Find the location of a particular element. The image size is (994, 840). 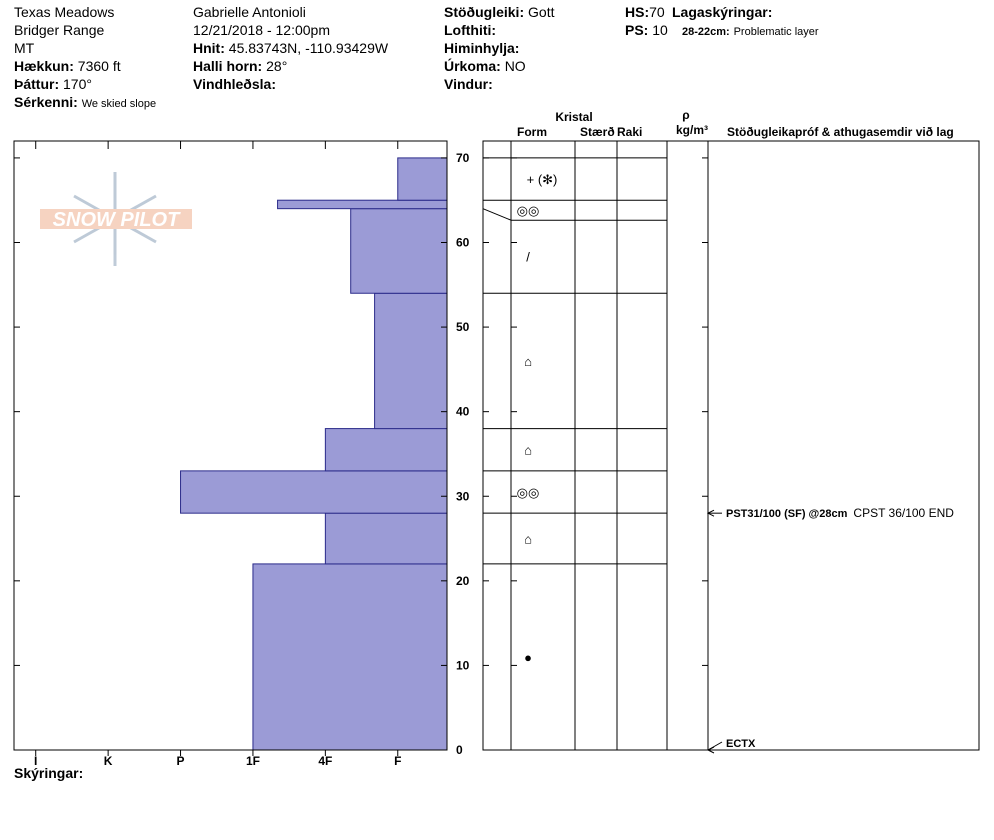

value: 7360 ft is located at coordinates (99, 66).